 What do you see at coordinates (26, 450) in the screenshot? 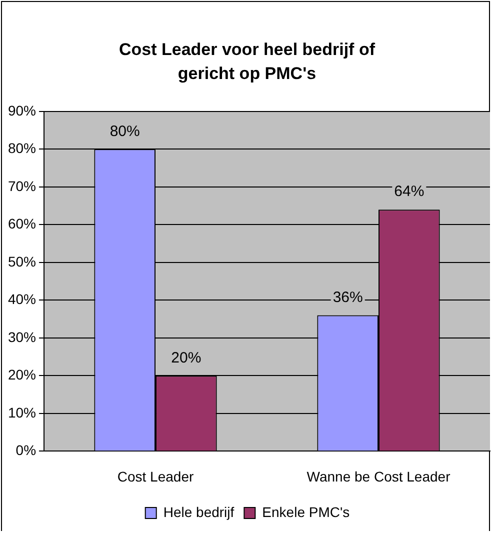
I see `y-tick-label: 0%` at bounding box center [26, 450].